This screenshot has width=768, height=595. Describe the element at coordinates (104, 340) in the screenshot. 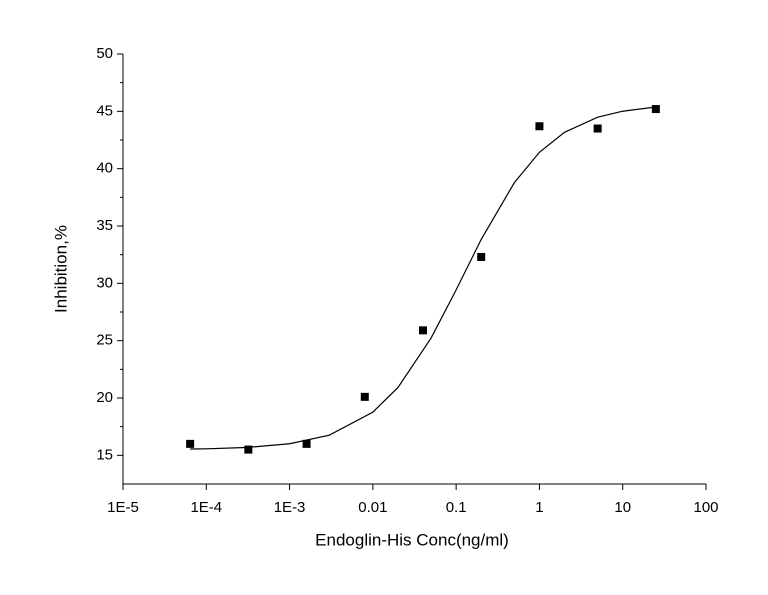

I see `y-tick-label: 25` at that location.